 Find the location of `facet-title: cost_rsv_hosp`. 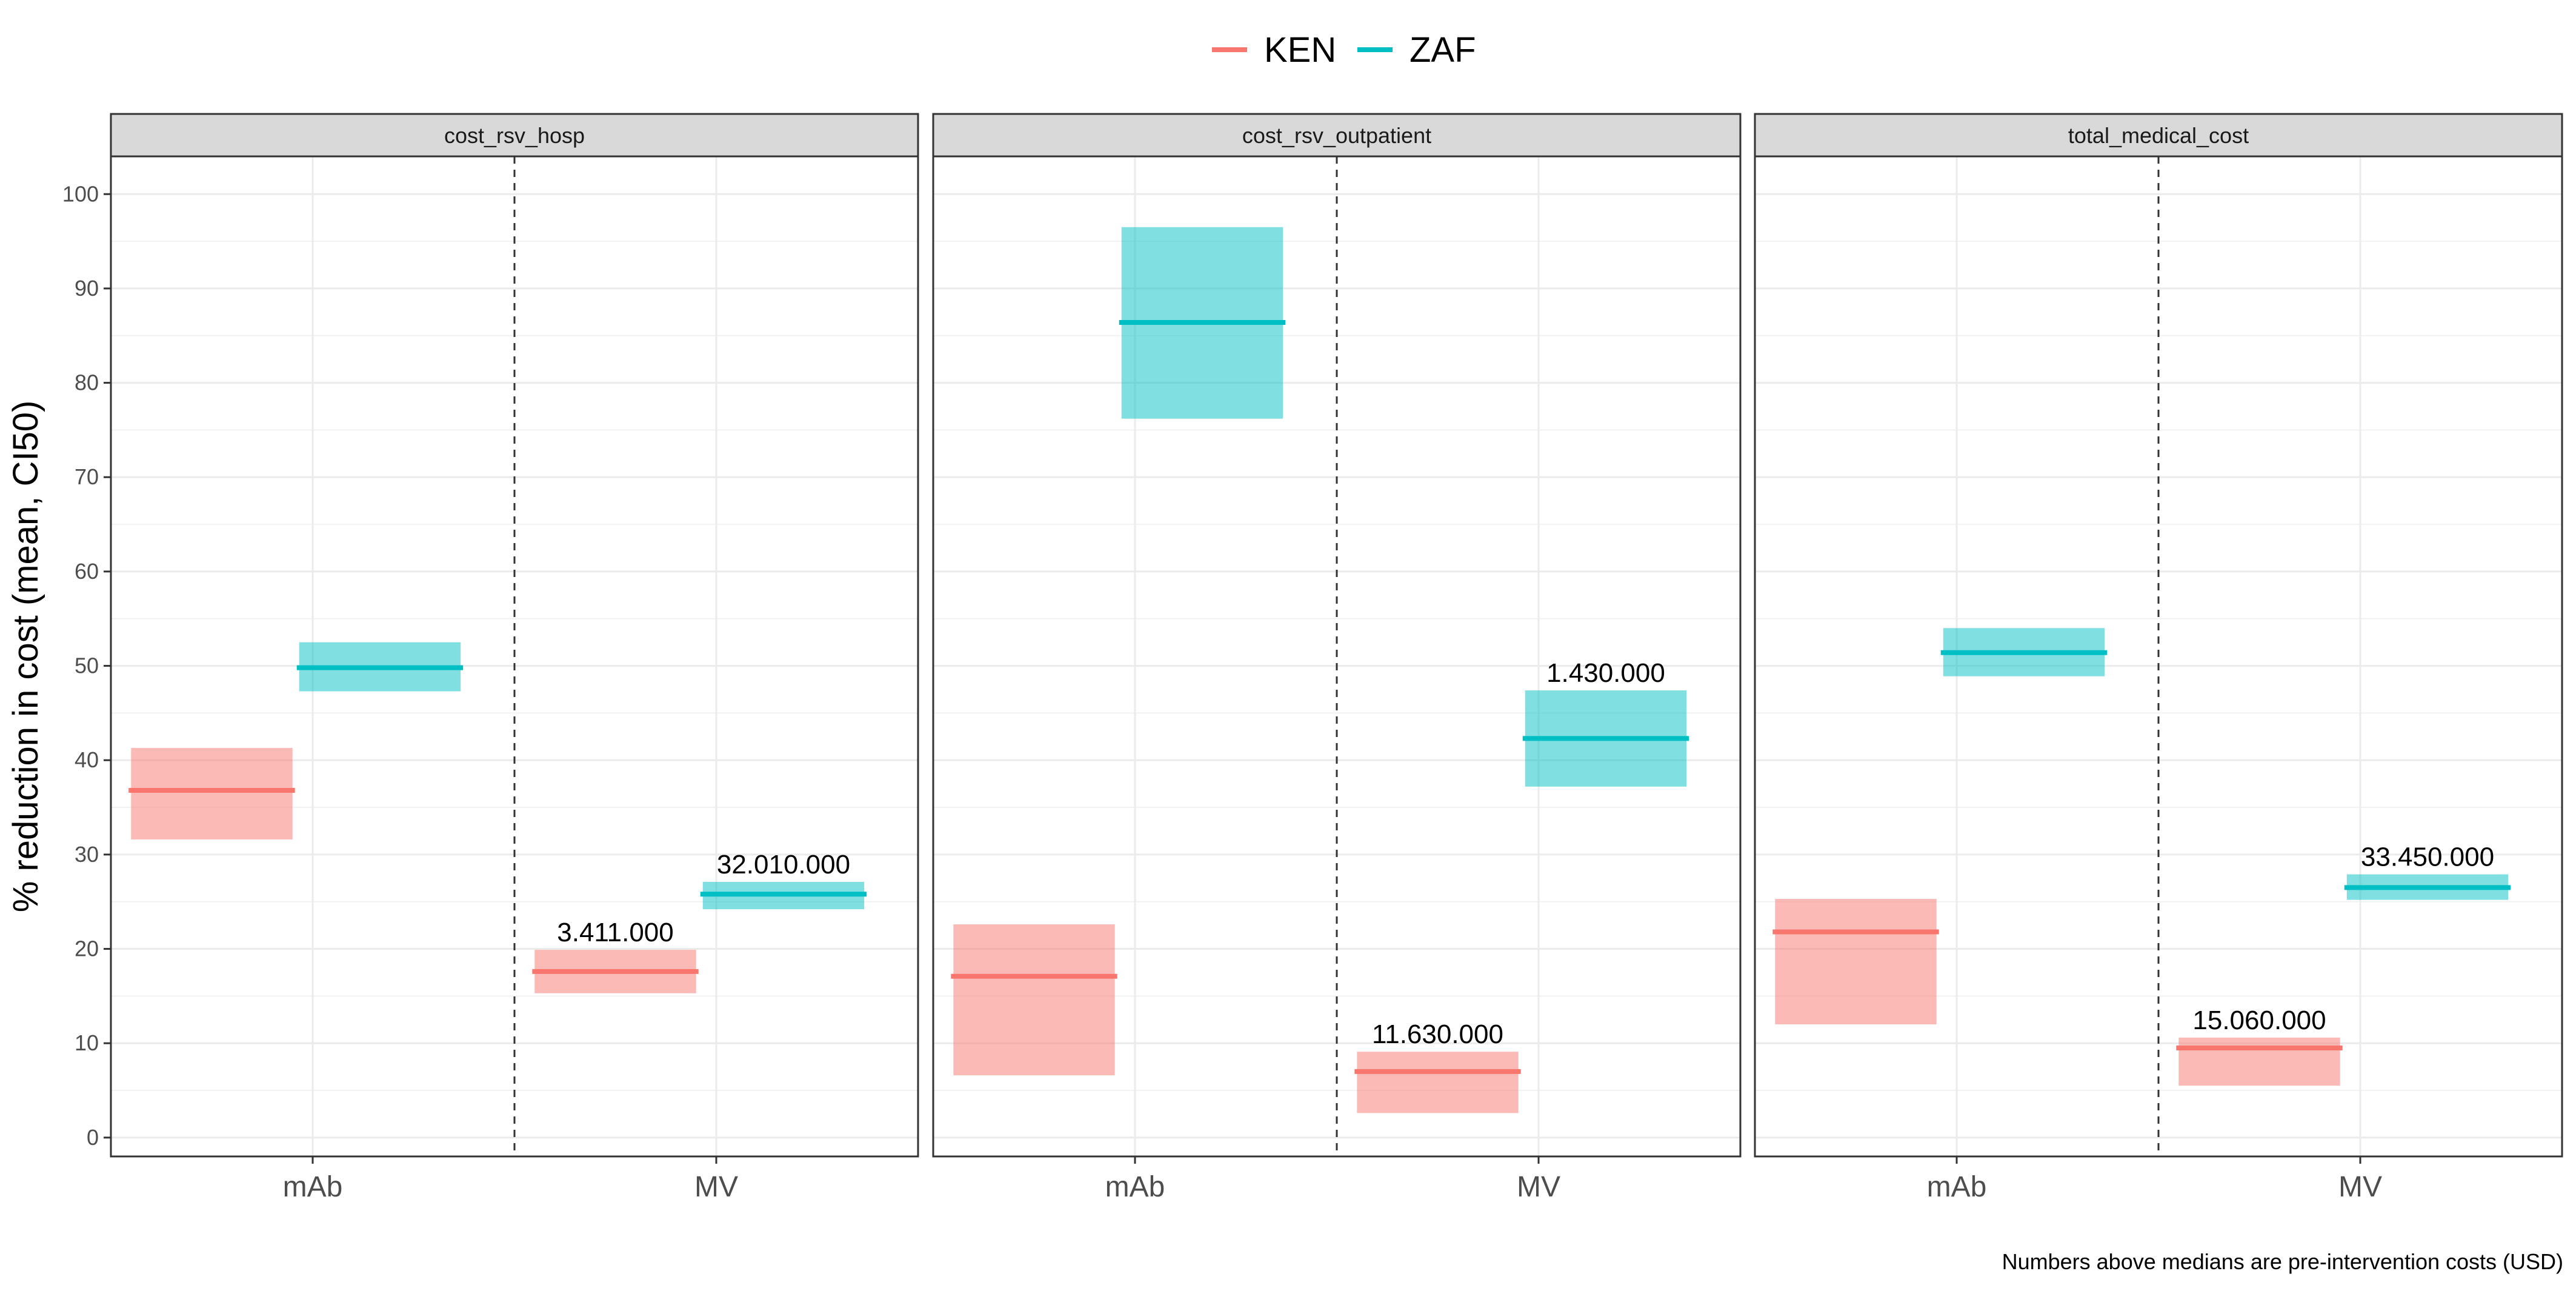

facet-title: cost_rsv_hosp is located at coordinates (514, 135).